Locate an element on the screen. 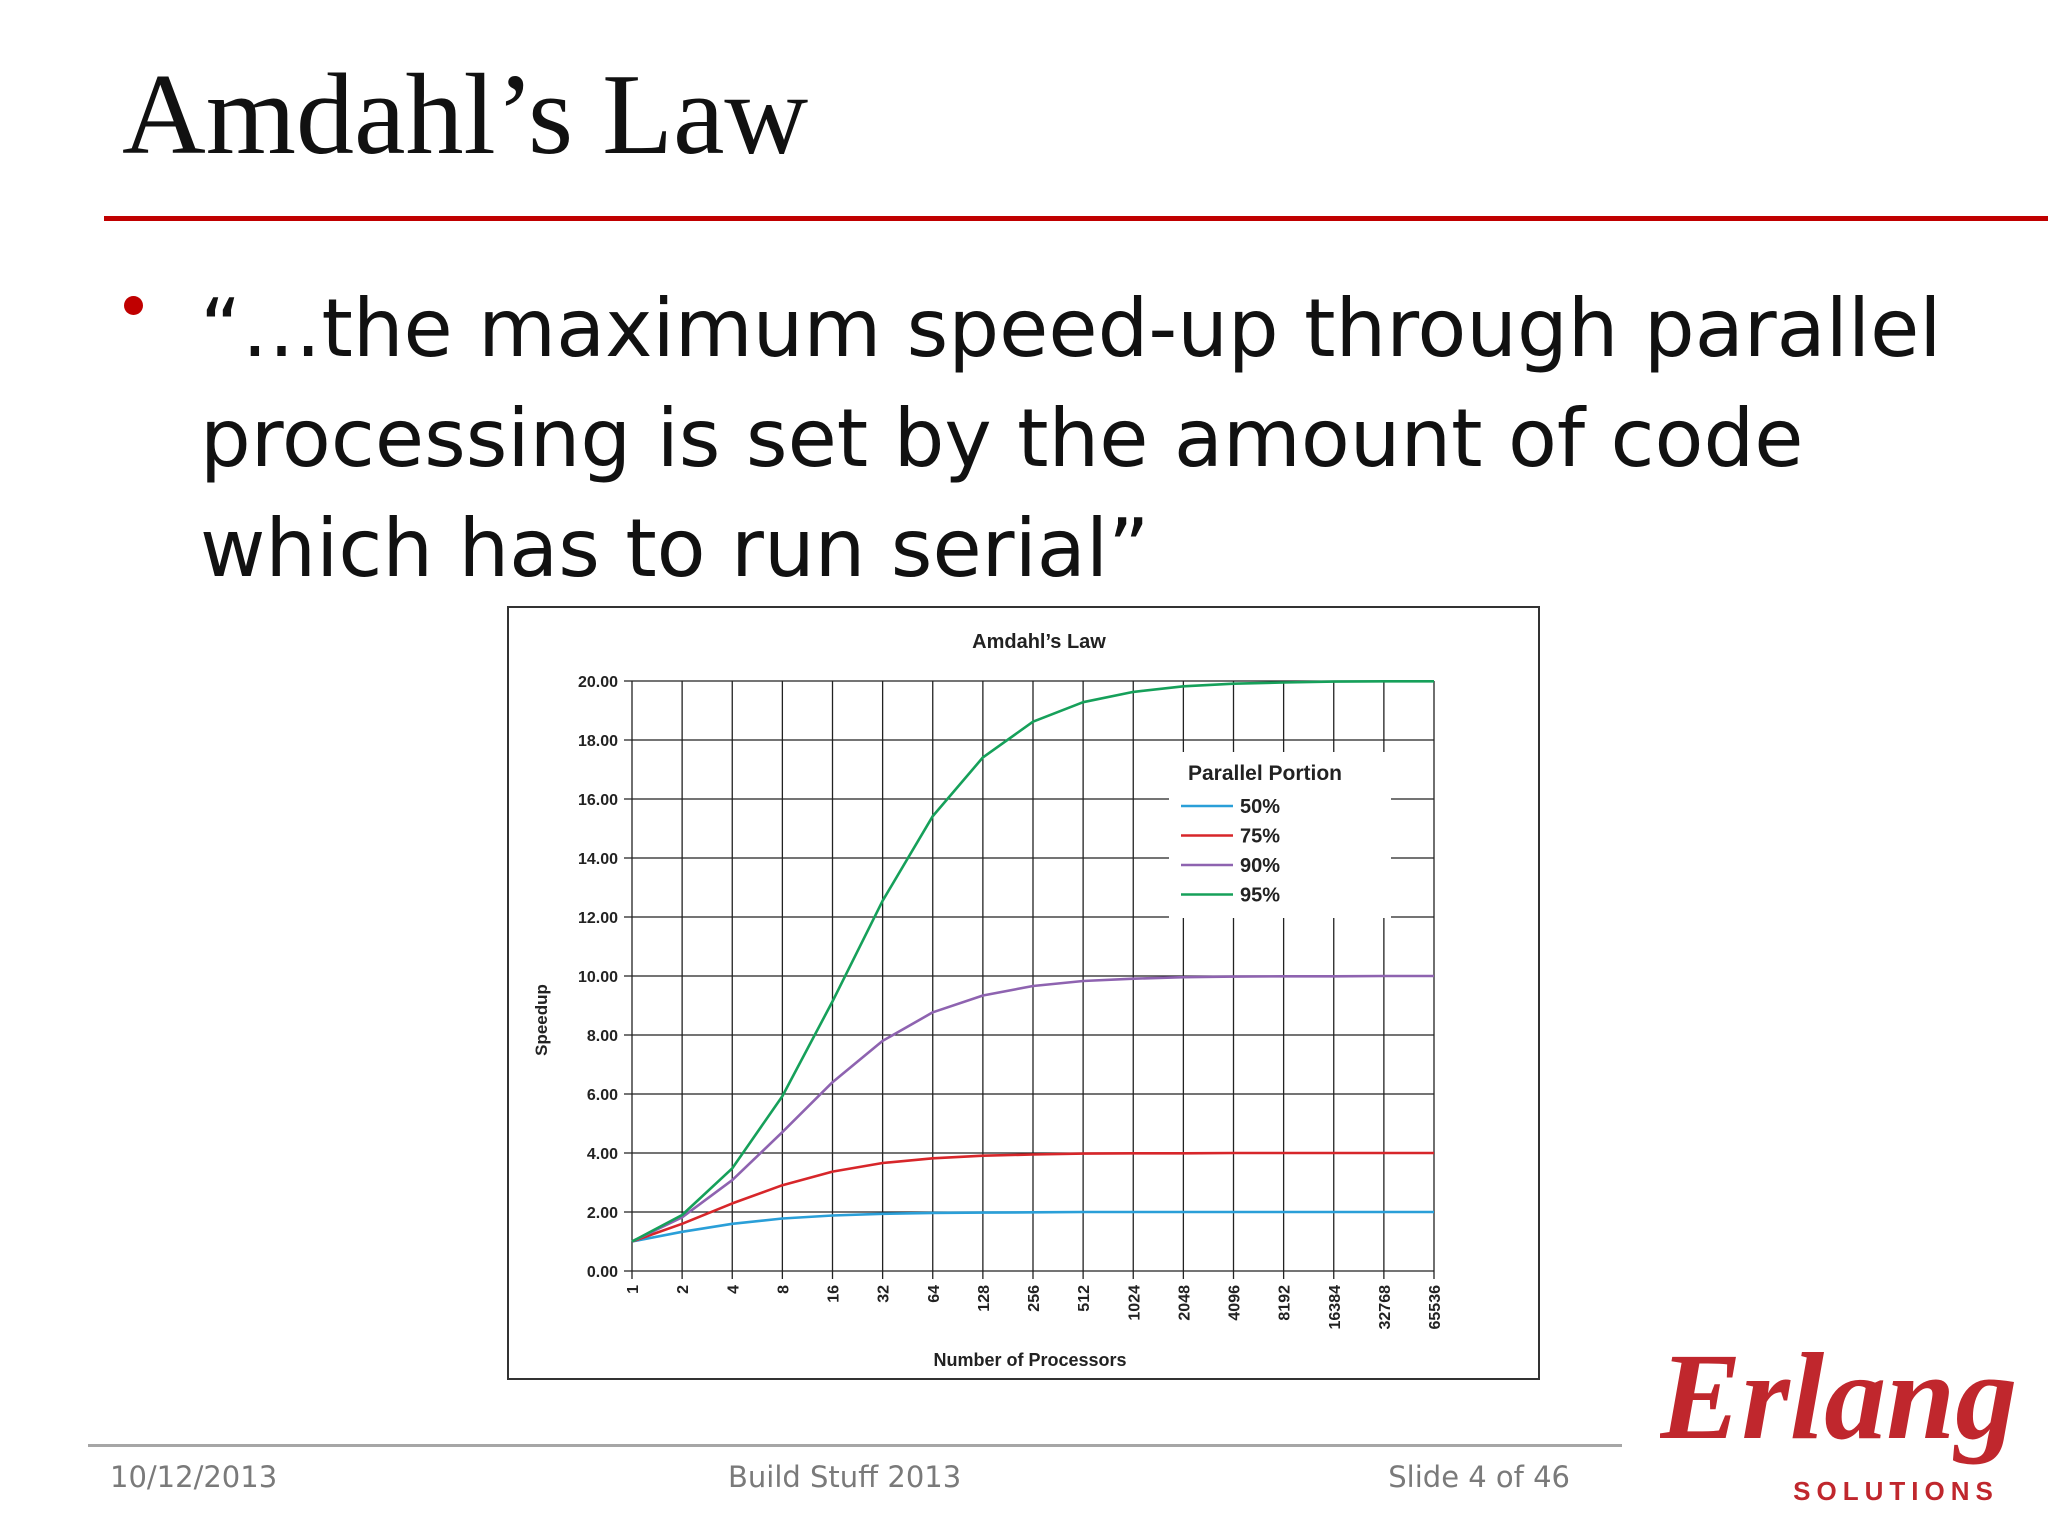  x-tick-label: 32 is located at coordinates (884, 1294).